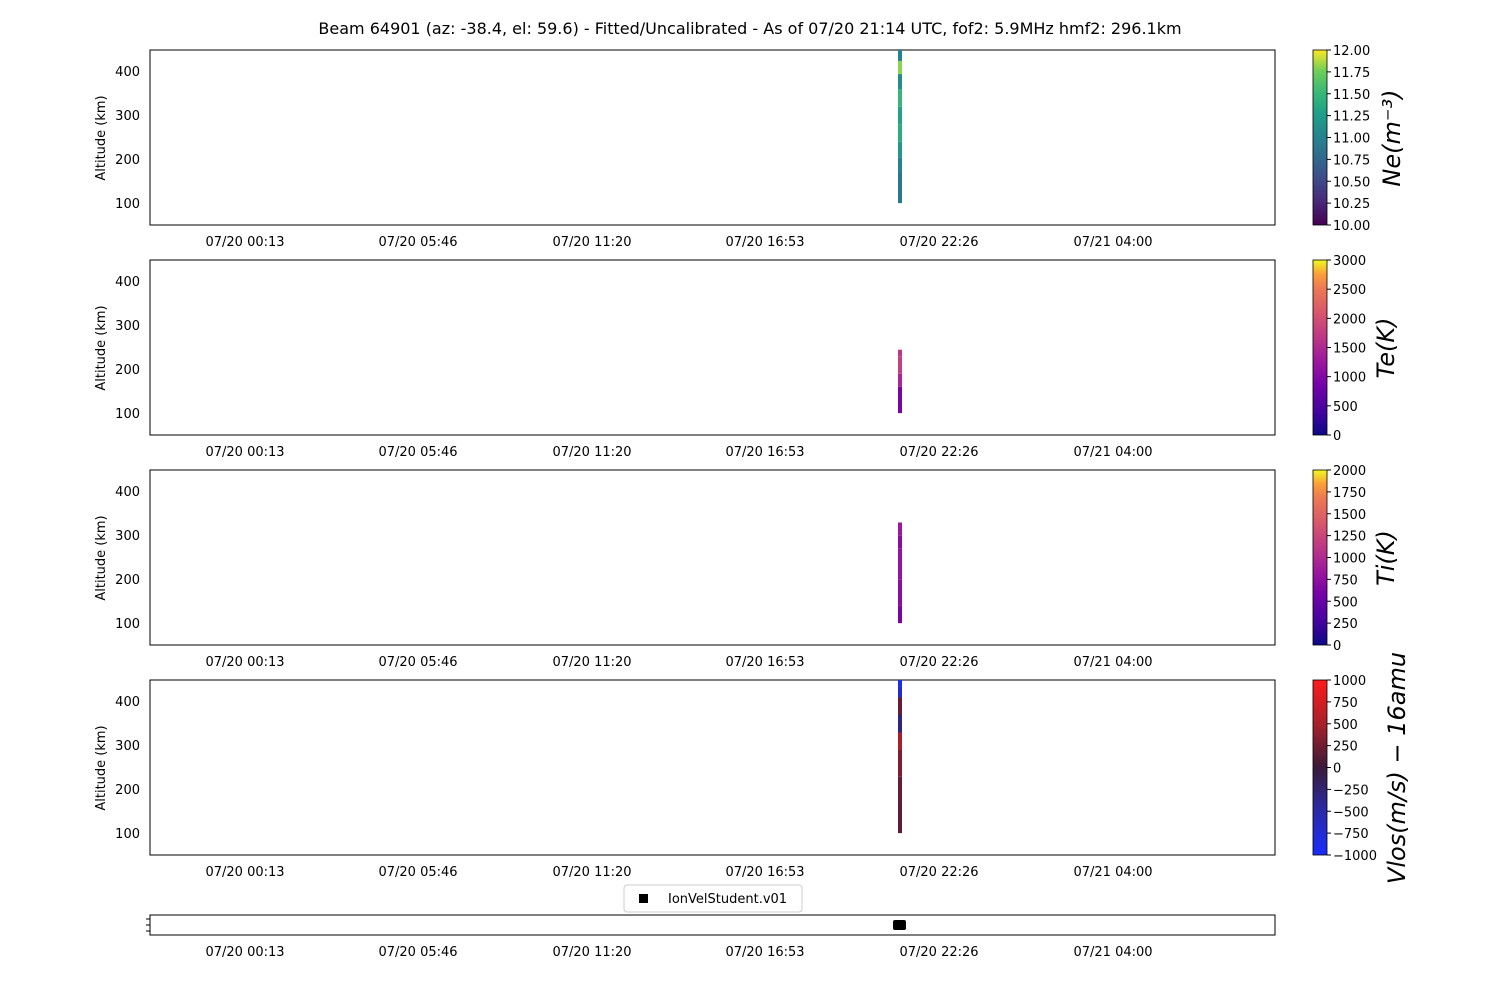  What do you see at coordinates (712, 925) in the screenshot?
I see `strip-area` at bounding box center [712, 925].